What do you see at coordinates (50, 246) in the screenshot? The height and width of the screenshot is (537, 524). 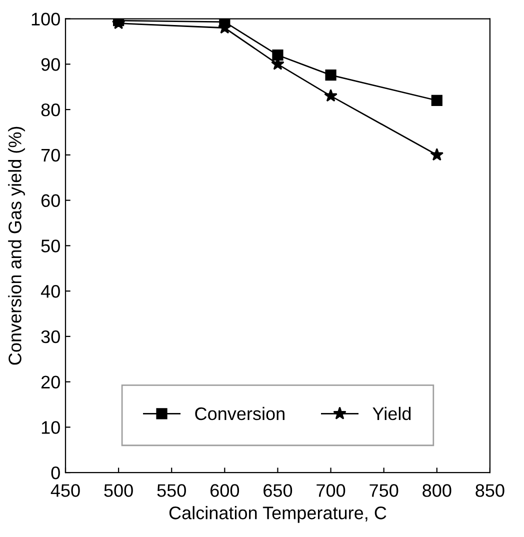 I see `y-tick-label: 50` at bounding box center [50, 246].